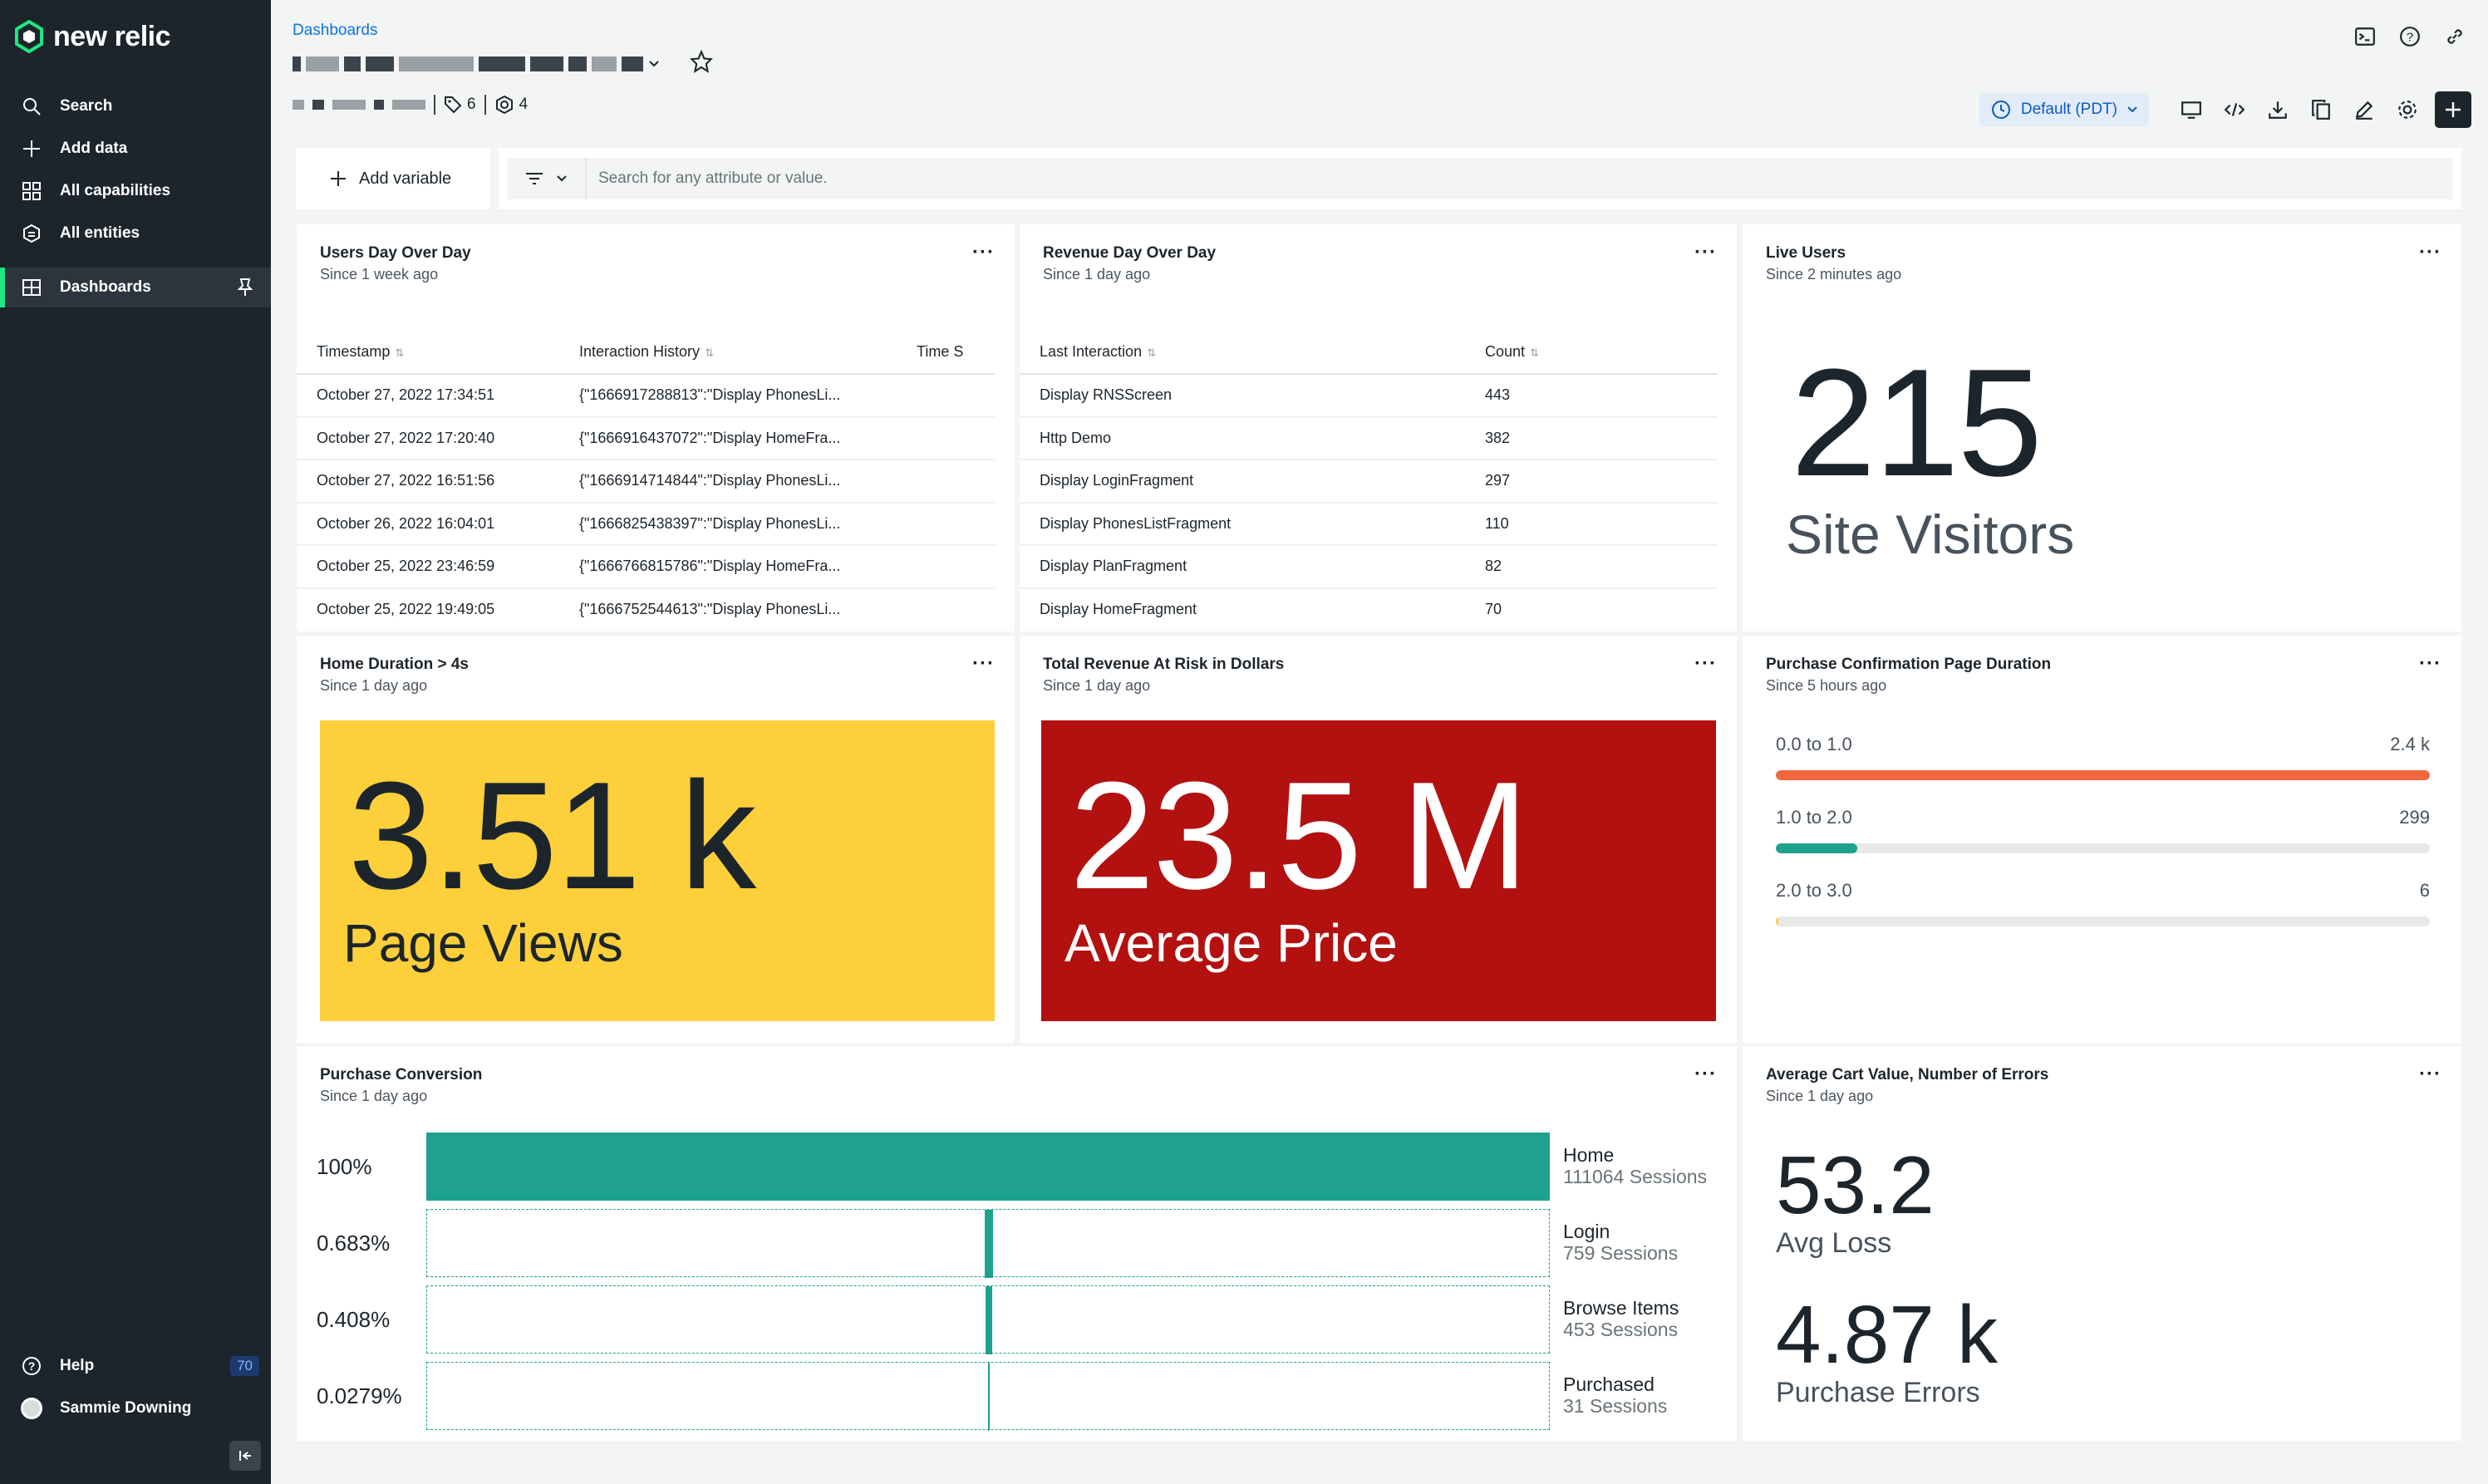 The width and height of the screenshot is (2488, 1484). Describe the element at coordinates (2278, 109) in the screenshot. I see `download-icon` at that location.